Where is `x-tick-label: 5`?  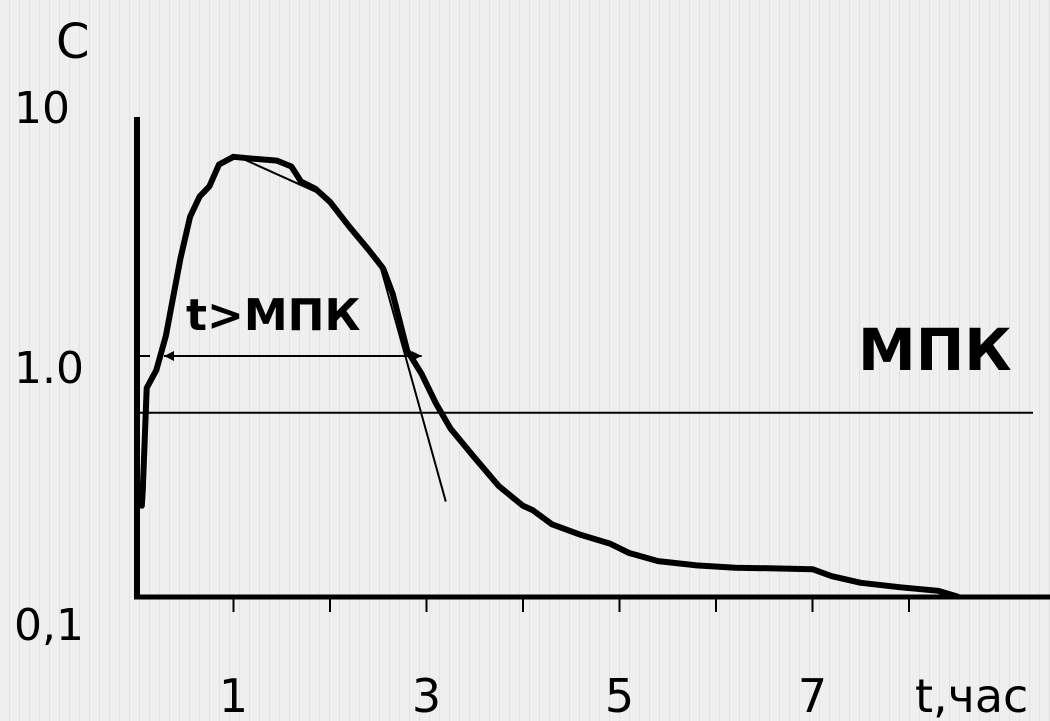
x-tick-label: 5 is located at coordinates (619, 695).